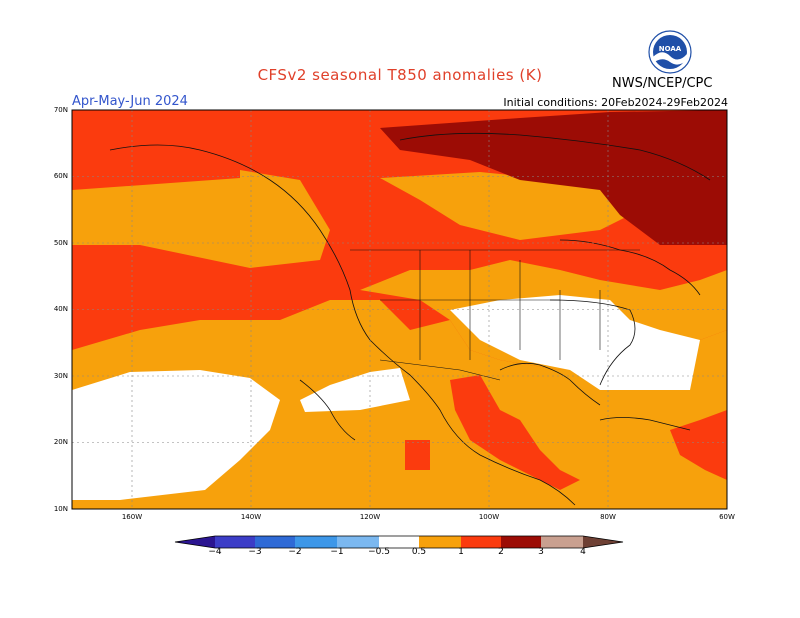 The width and height of the screenshot is (800, 618). Describe the element at coordinates (316, 542) in the screenshot. I see `colorbar-segment-neg2-neg1` at that location.